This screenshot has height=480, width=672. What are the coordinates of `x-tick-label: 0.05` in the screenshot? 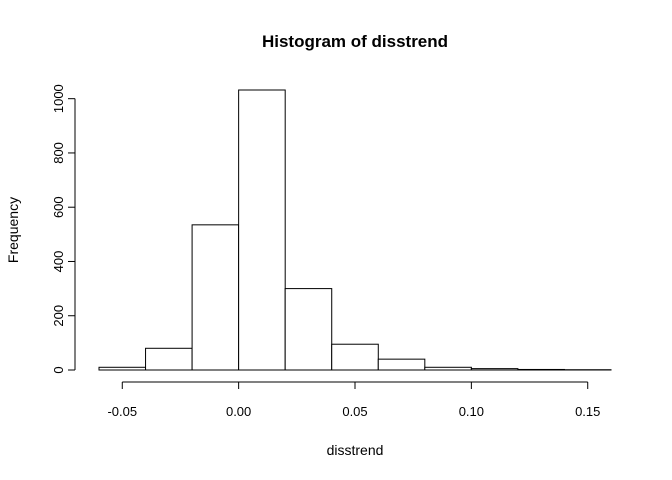 It's located at (354, 411).